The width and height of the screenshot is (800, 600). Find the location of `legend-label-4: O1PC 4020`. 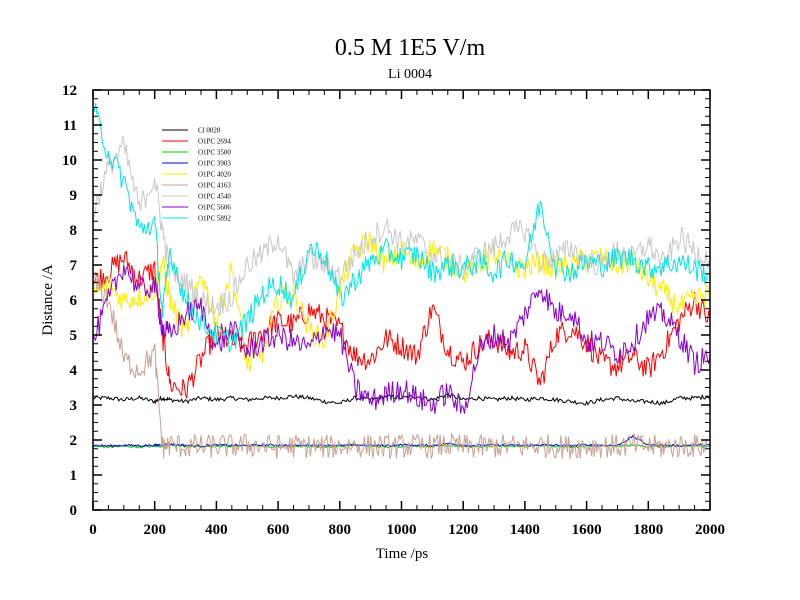

legend-label-4: O1PC 4020 is located at coordinates (214, 175).